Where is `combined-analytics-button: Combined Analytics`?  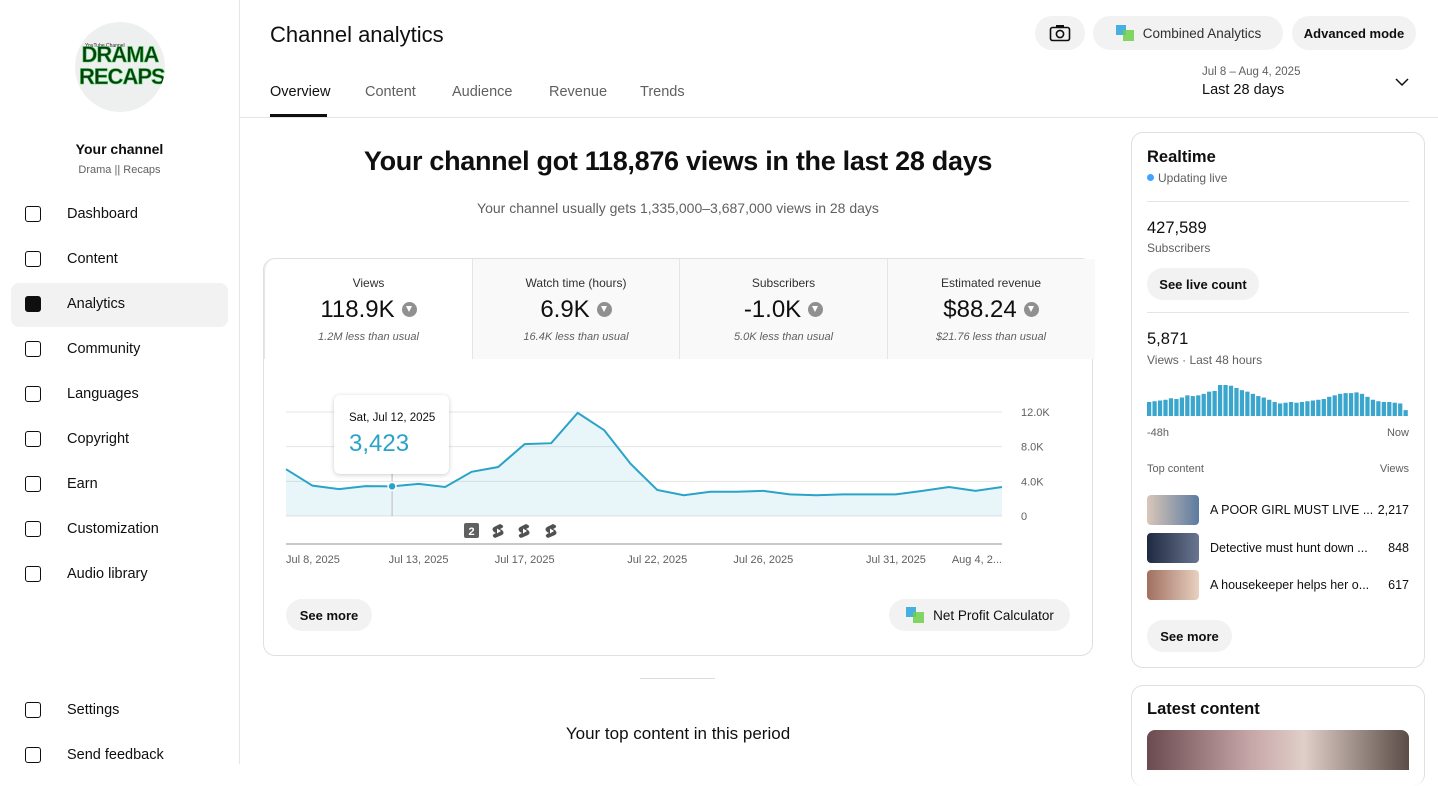
combined-analytics-button: Combined Analytics is located at coordinates (1188, 33).